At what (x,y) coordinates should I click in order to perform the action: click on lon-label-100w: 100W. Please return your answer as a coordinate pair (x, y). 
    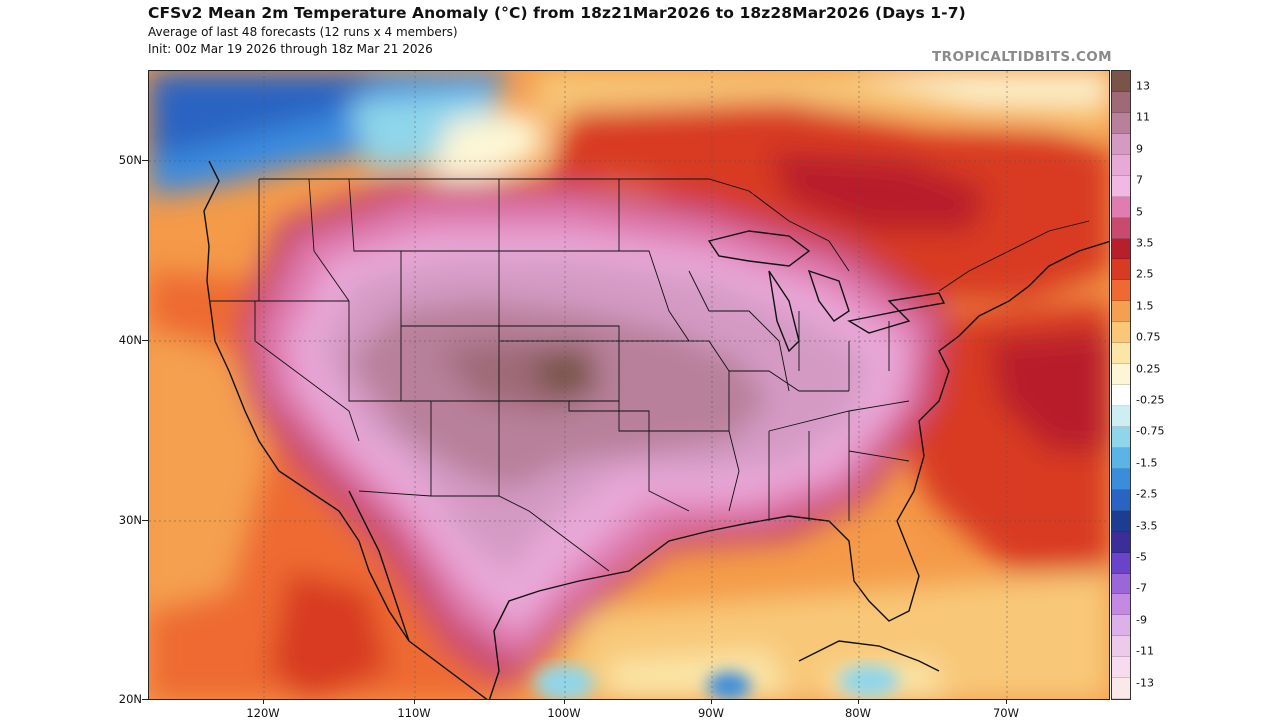
    Looking at the image, I should click on (564, 713).